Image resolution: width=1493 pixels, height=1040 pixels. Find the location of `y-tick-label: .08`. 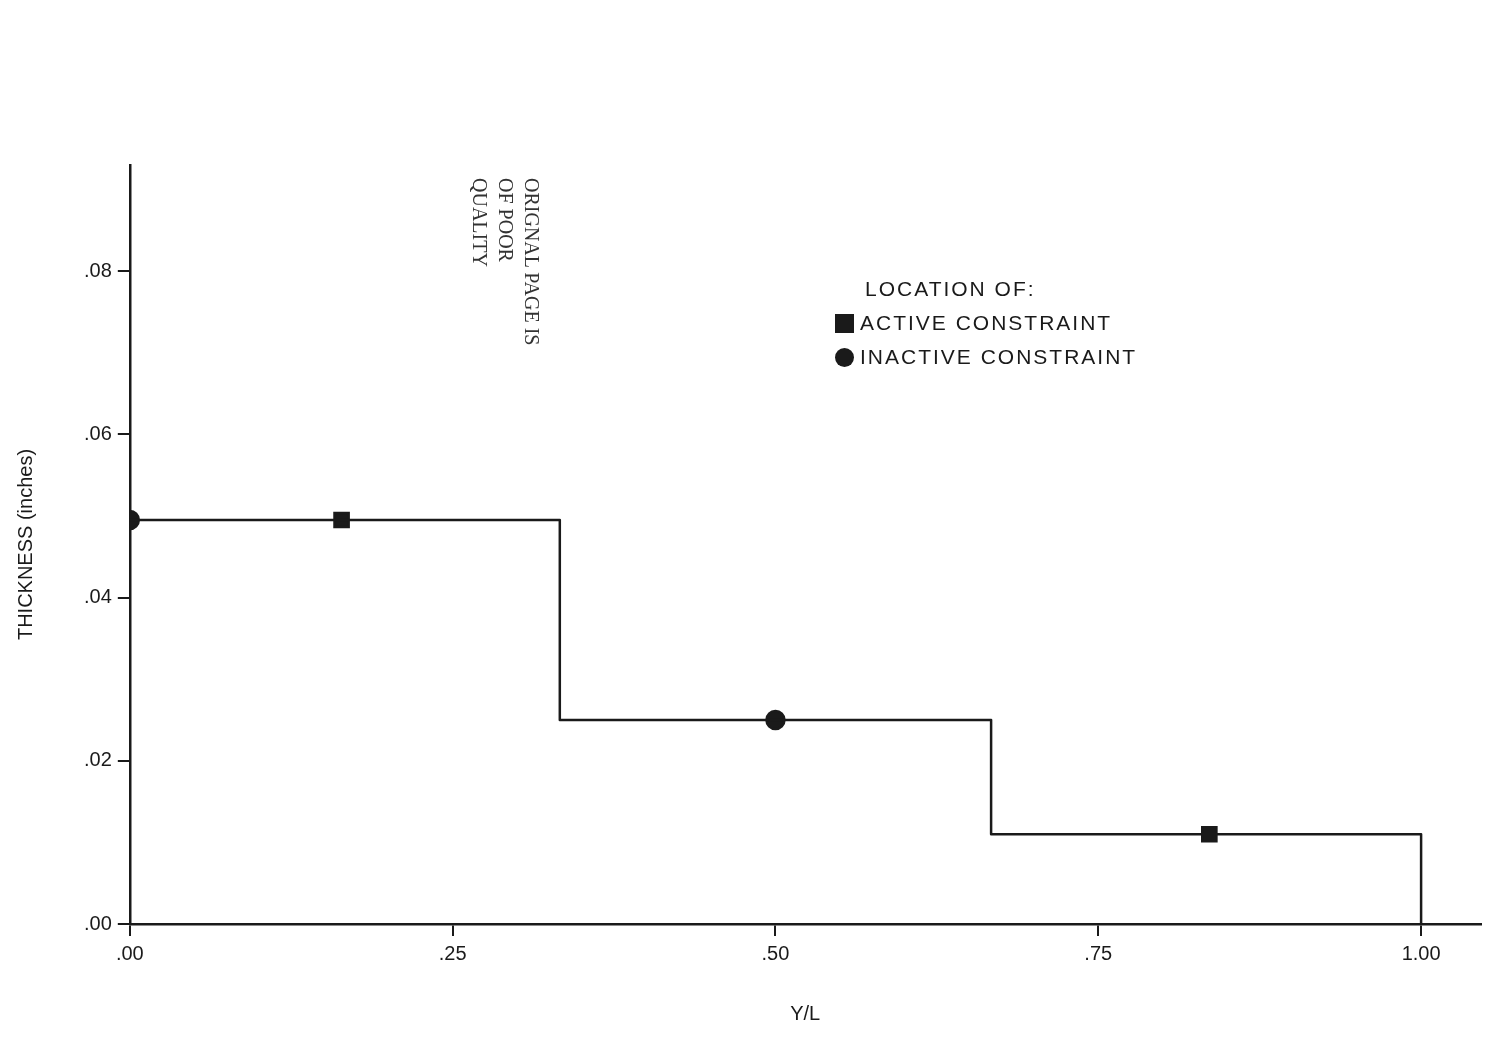

y-tick-label: .08 is located at coordinates (97, 269).